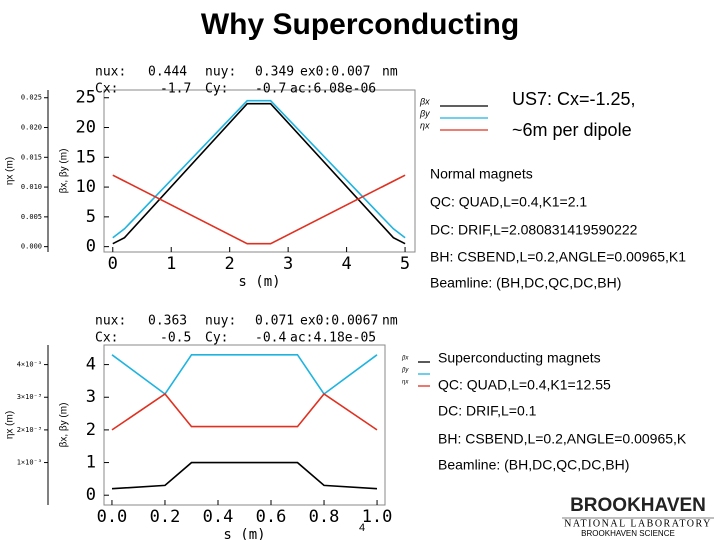  What do you see at coordinates (171, 264) in the screenshot?
I see `x-tick-label: 1` at bounding box center [171, 264].